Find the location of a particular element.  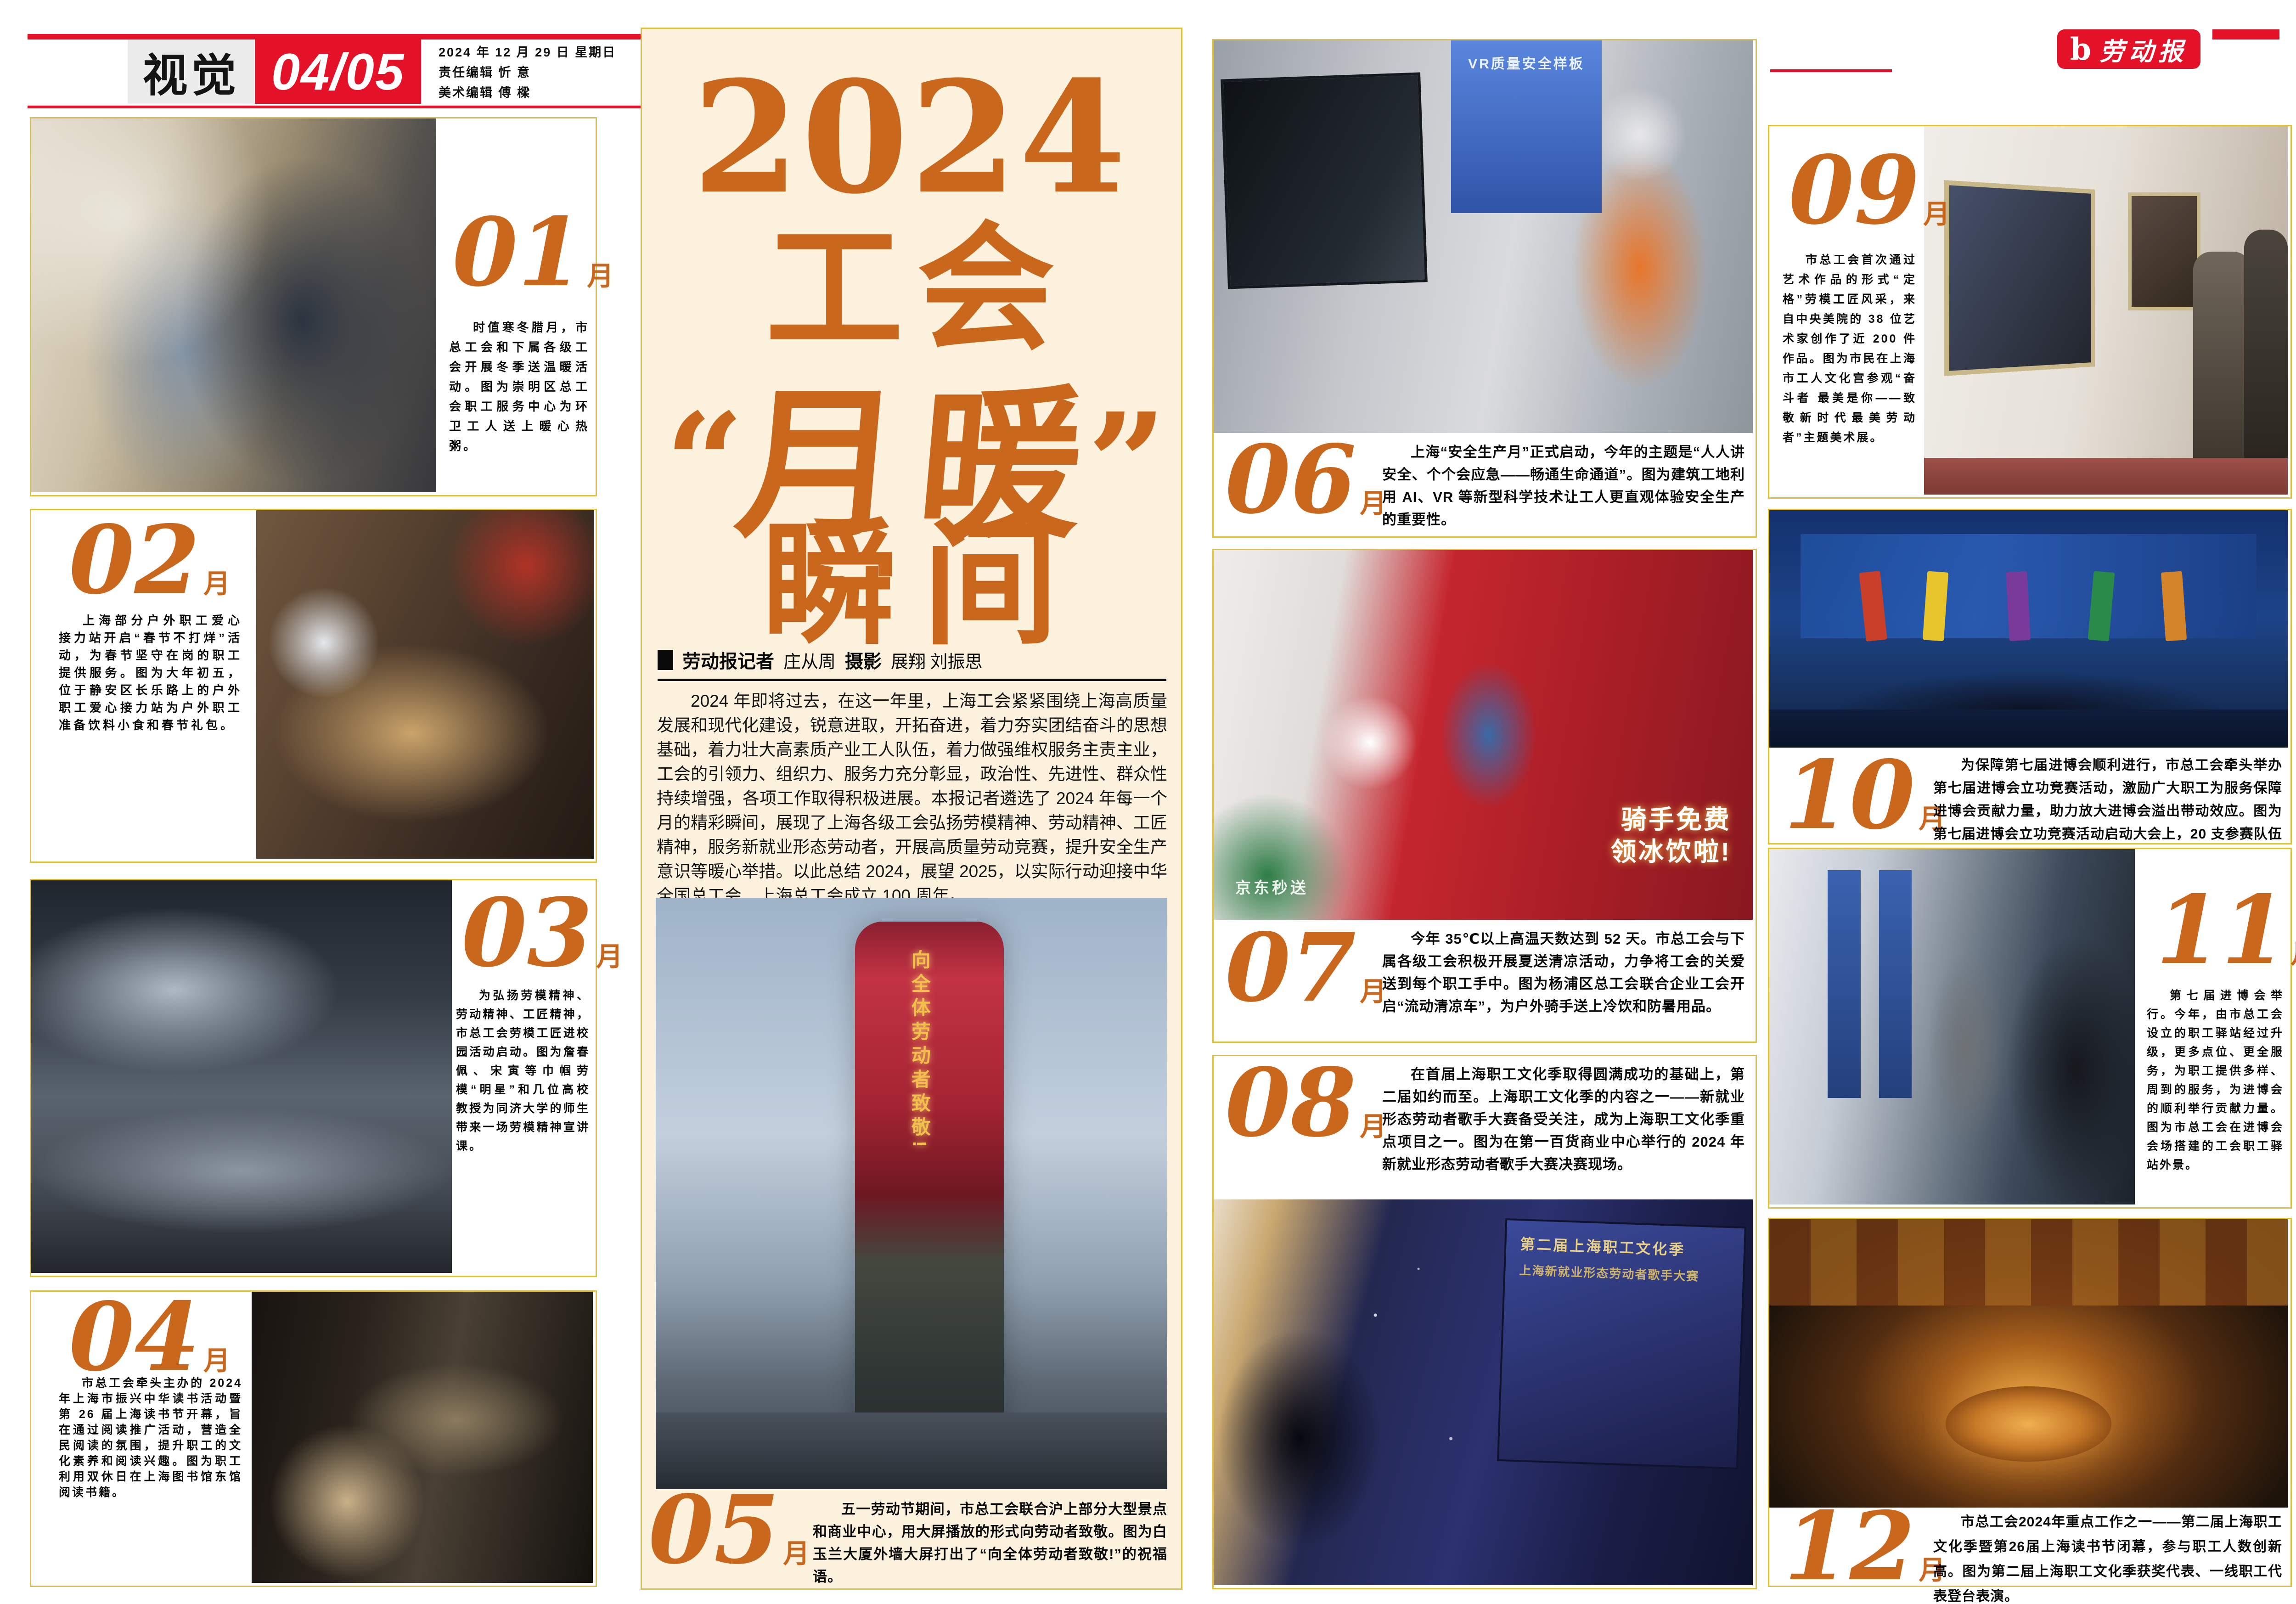

photo-december is located at coordinates (2029, 1363).